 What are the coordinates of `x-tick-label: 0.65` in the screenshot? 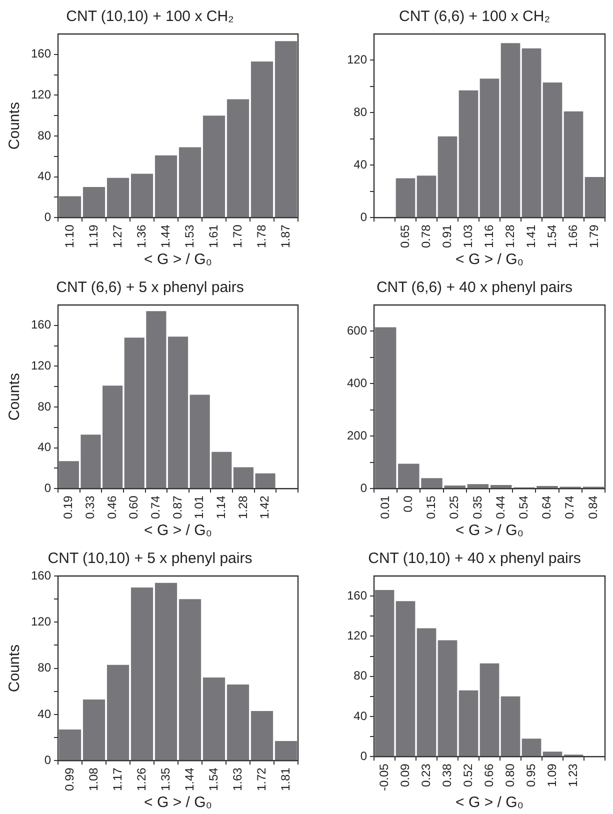 It's located at (405, 236).